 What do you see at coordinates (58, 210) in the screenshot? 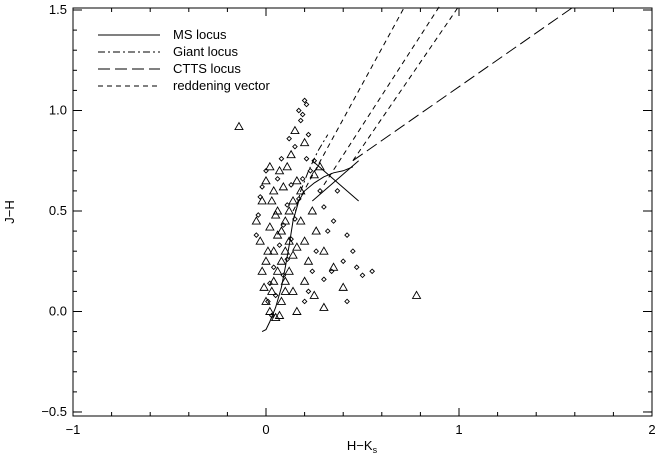
I see `y-tick-label: 0.5` at bounding box center [58, 210].